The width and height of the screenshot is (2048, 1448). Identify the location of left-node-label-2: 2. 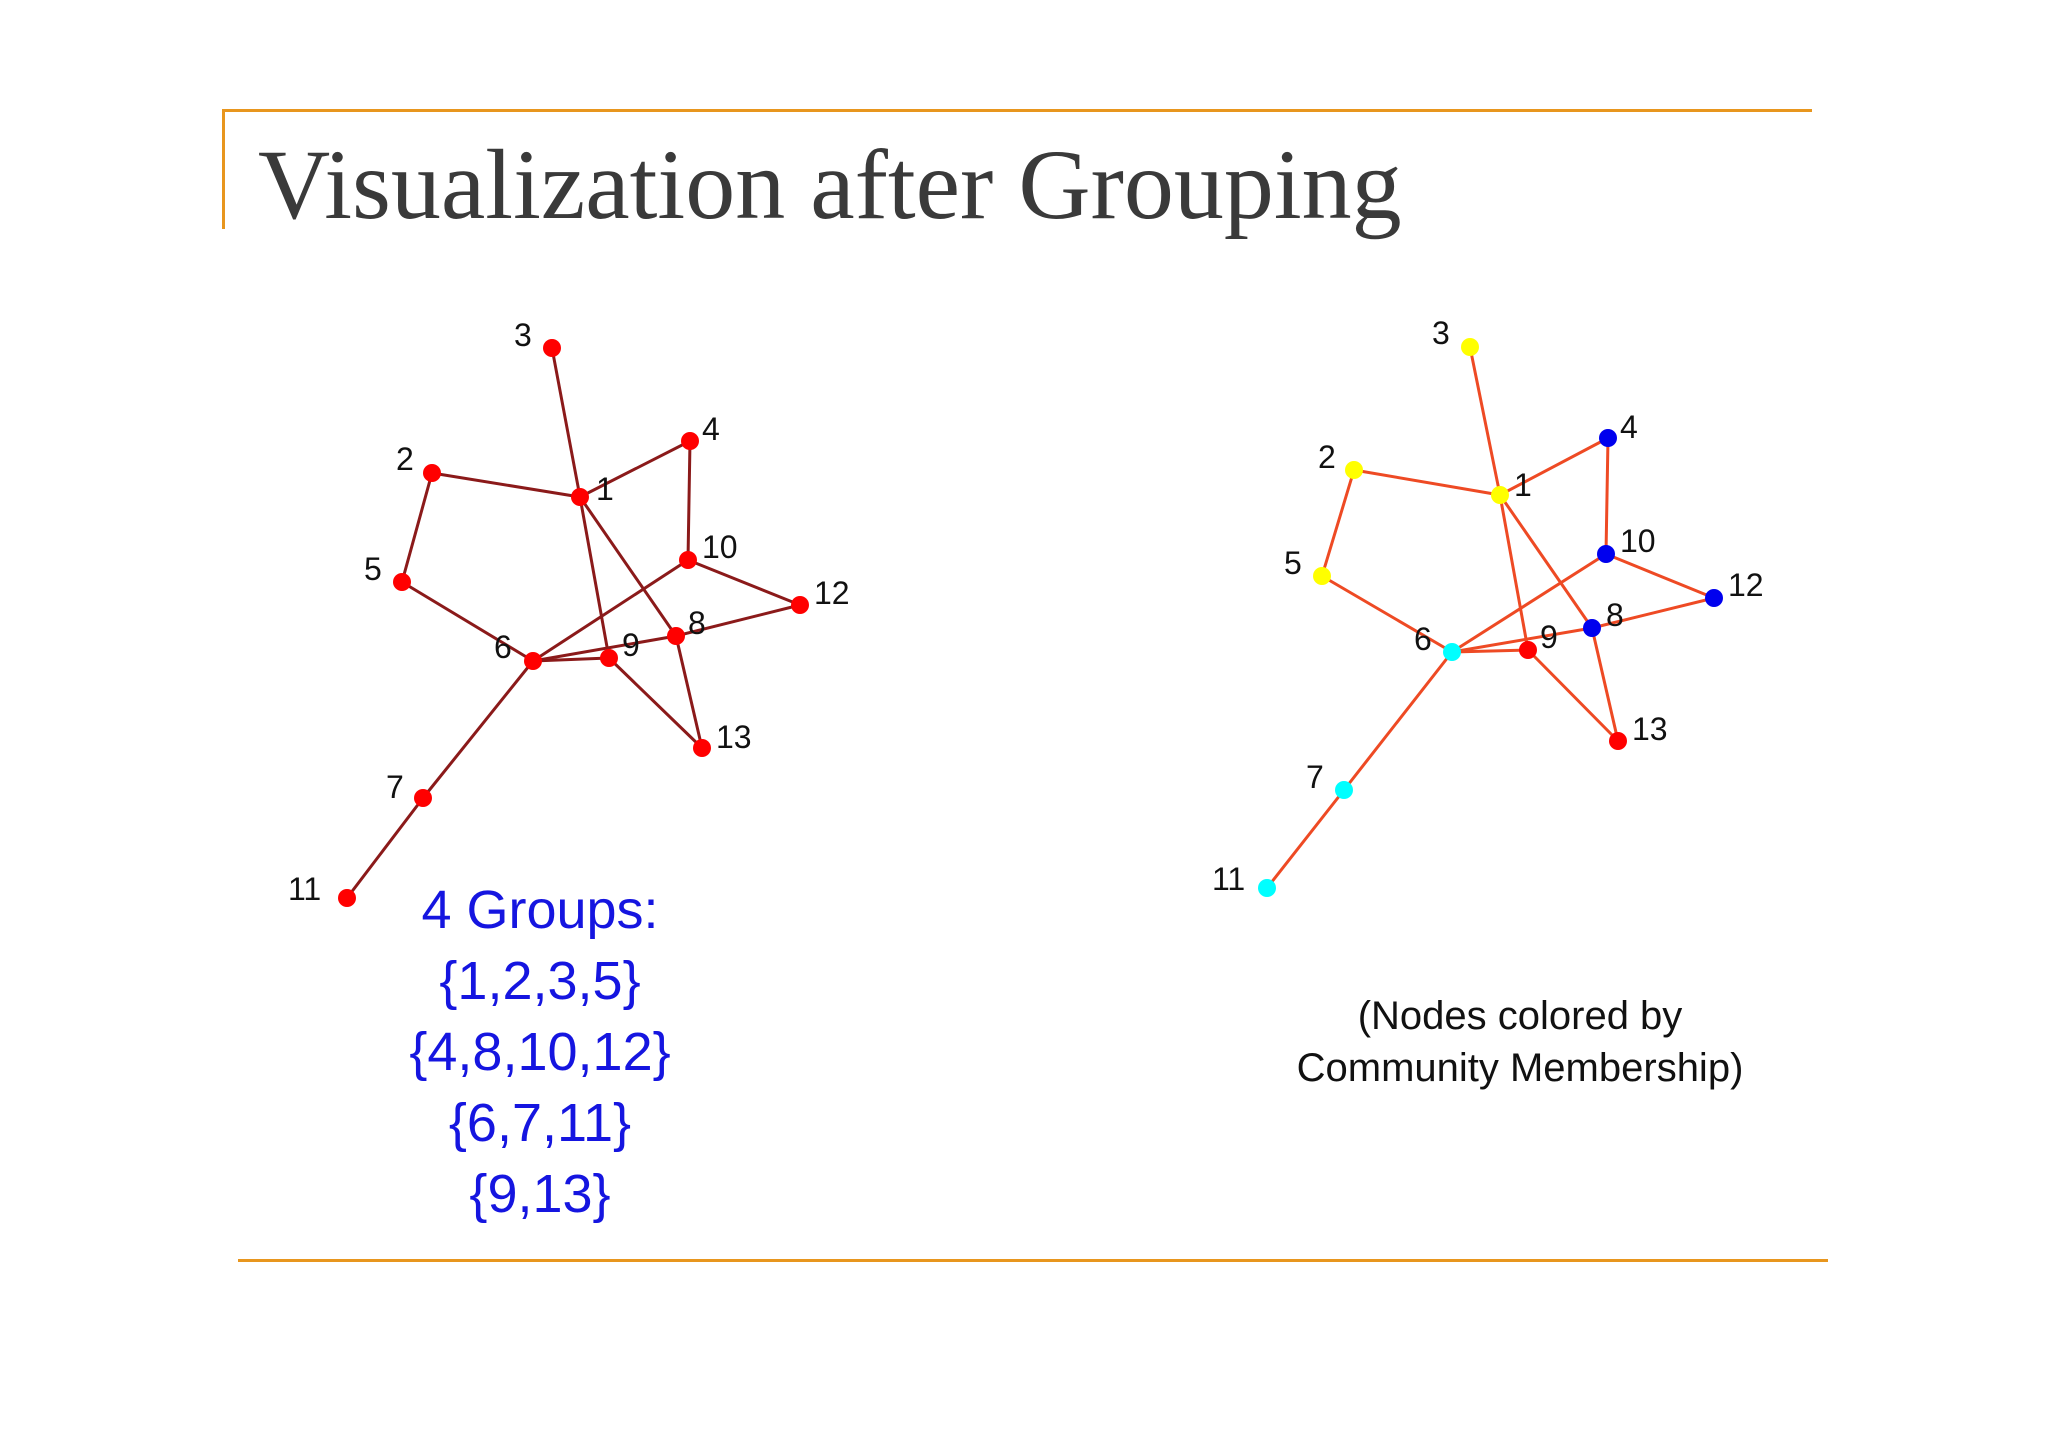
(405, 459).